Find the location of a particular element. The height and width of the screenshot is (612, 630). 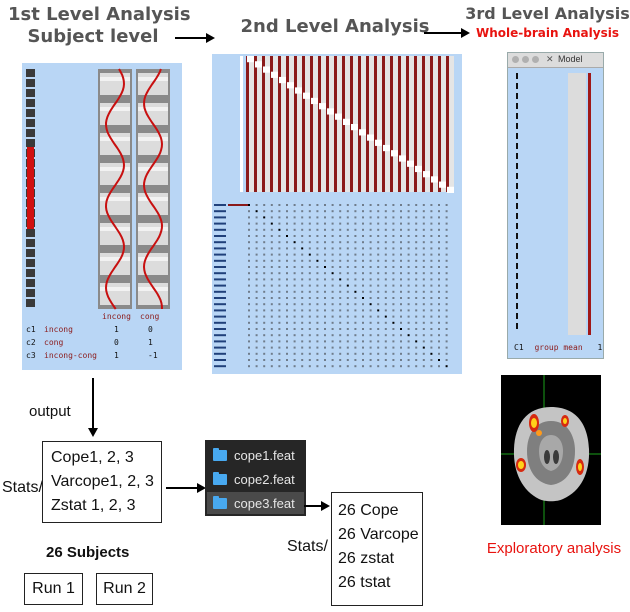

first-level-title-line2: Subject level is located at coordinates (93, 36).